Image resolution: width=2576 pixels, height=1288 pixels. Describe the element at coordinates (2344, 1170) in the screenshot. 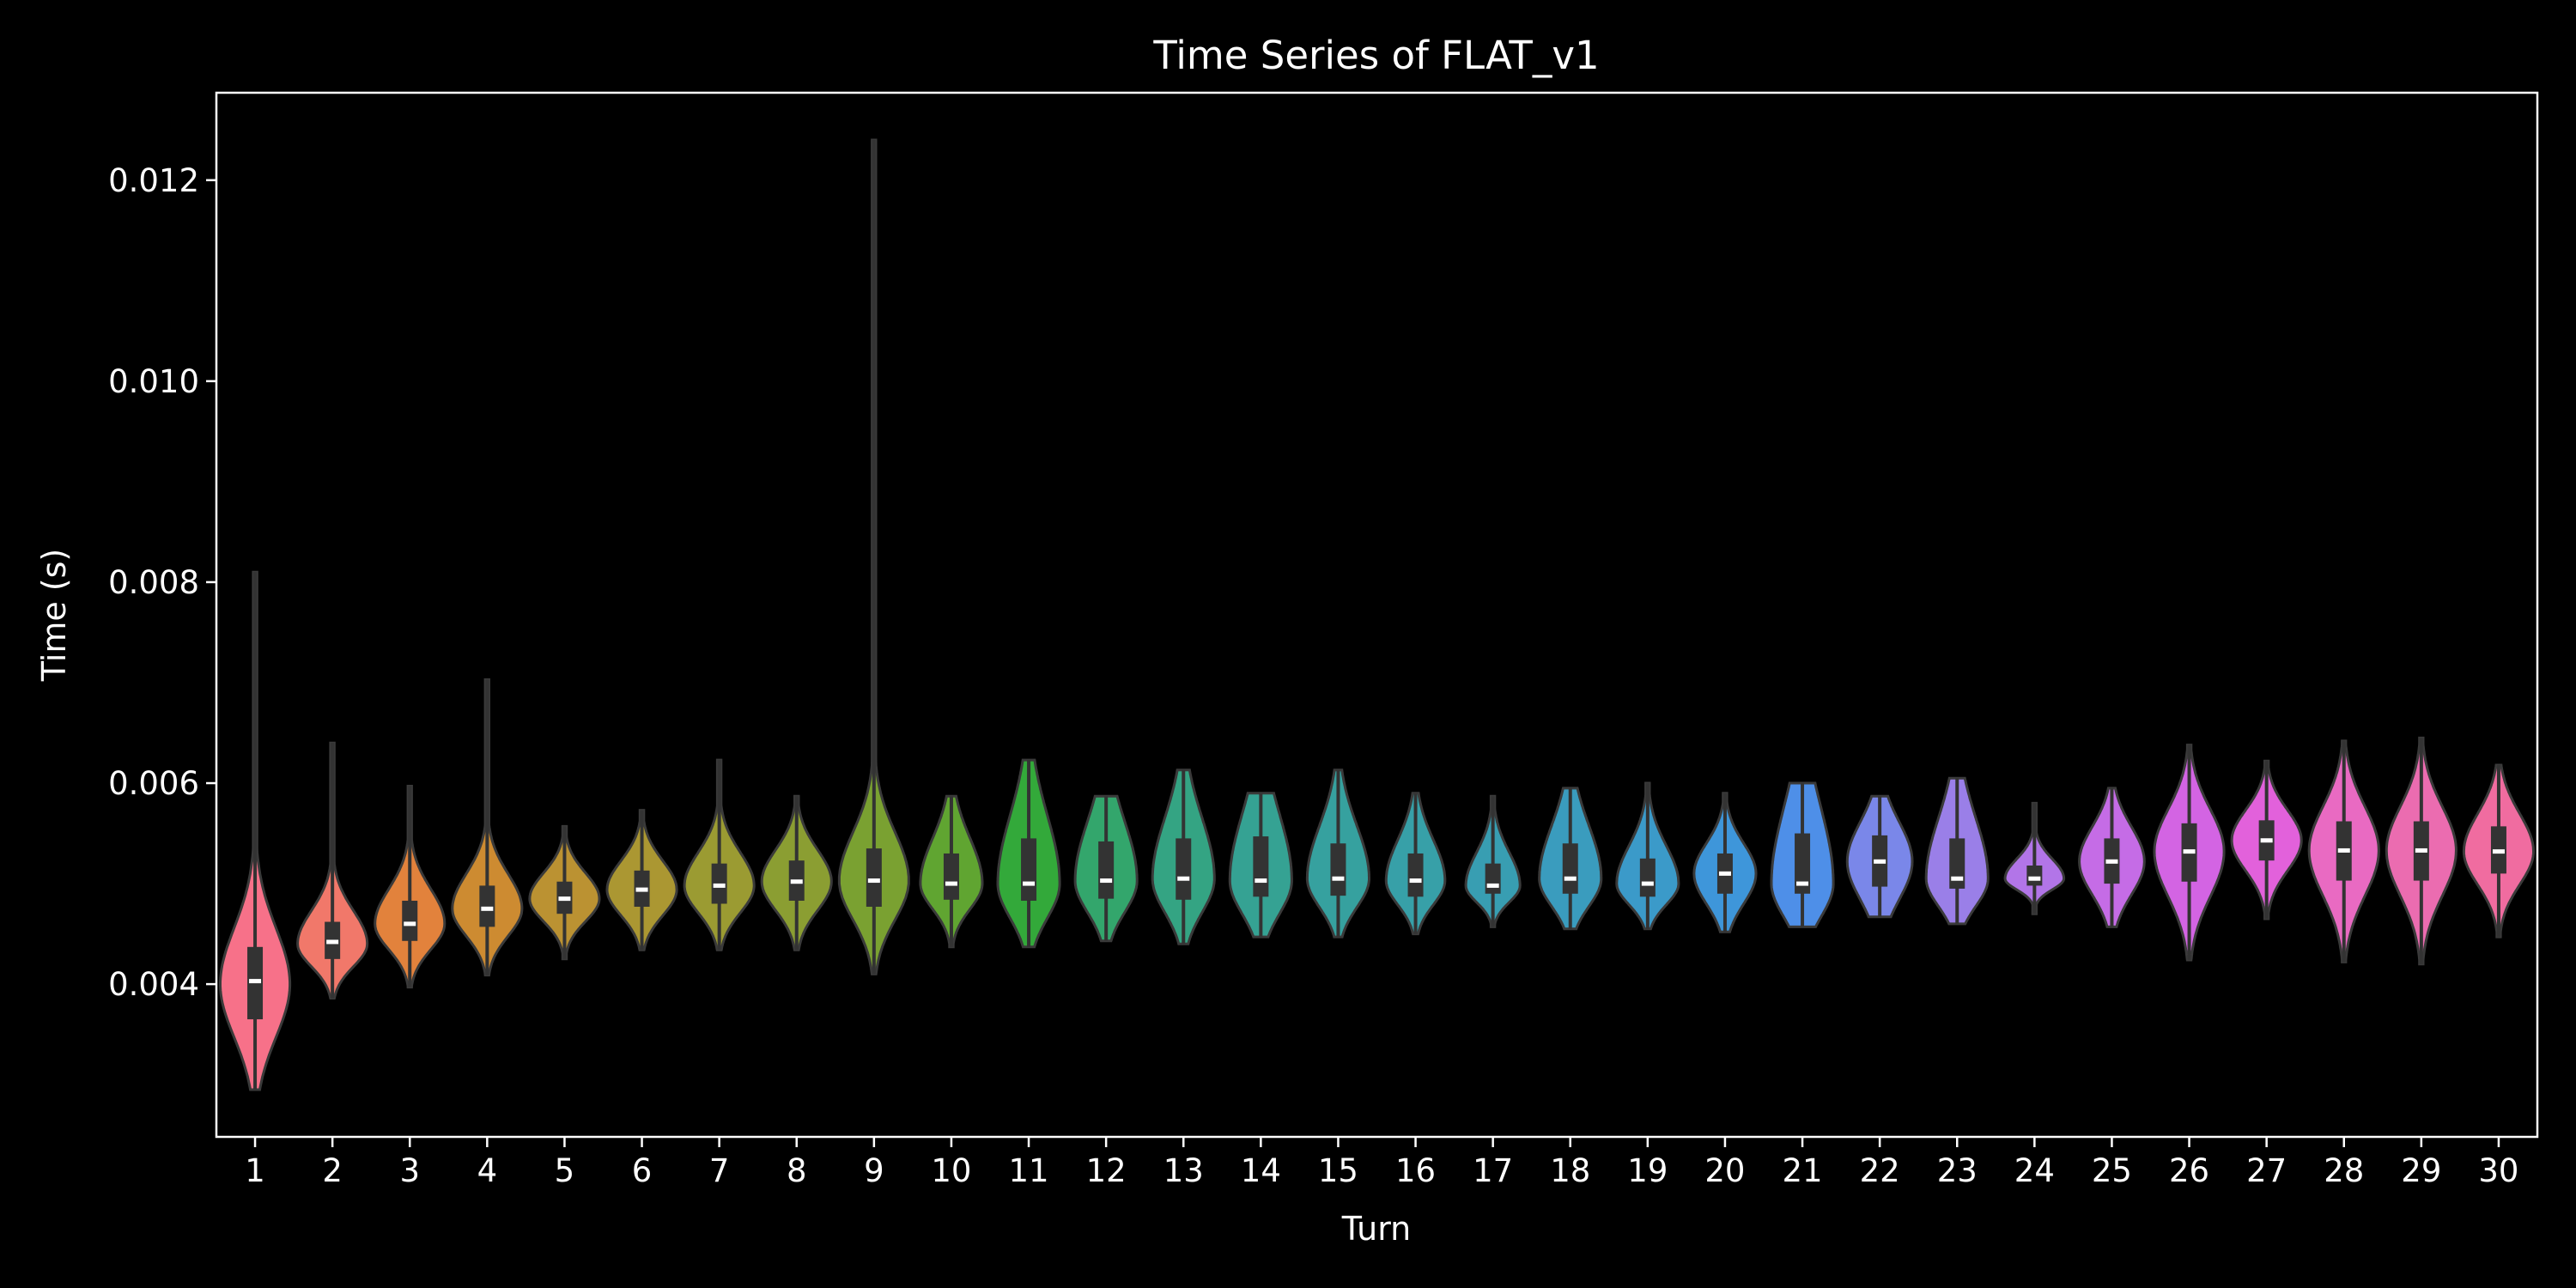

I see `x-tick-label: 28` at that location.